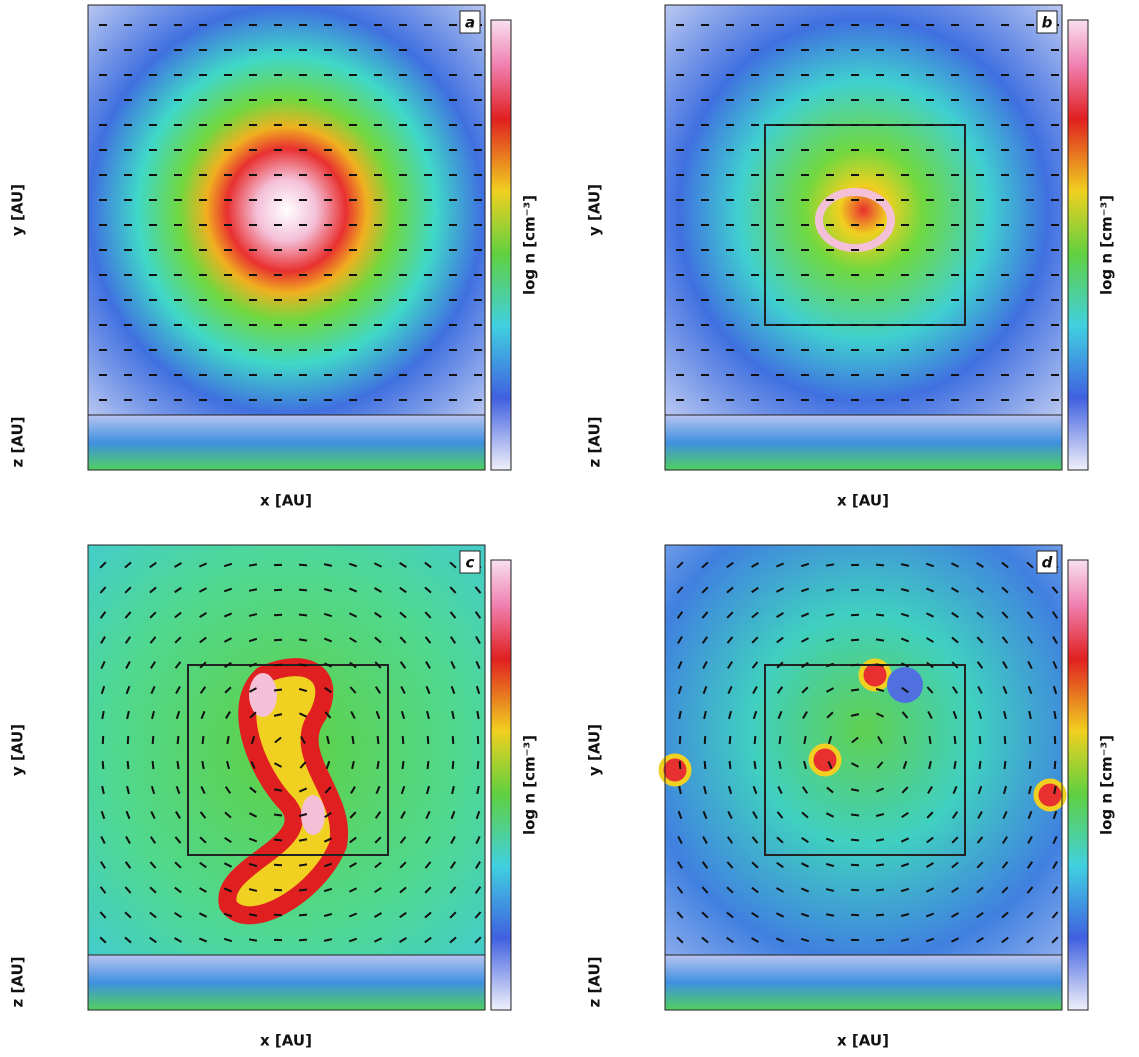 The image size is (1139, 1057). Describe the element at coordinates (470, 563) in the screenshot. I see `panel-label: c` at that location.